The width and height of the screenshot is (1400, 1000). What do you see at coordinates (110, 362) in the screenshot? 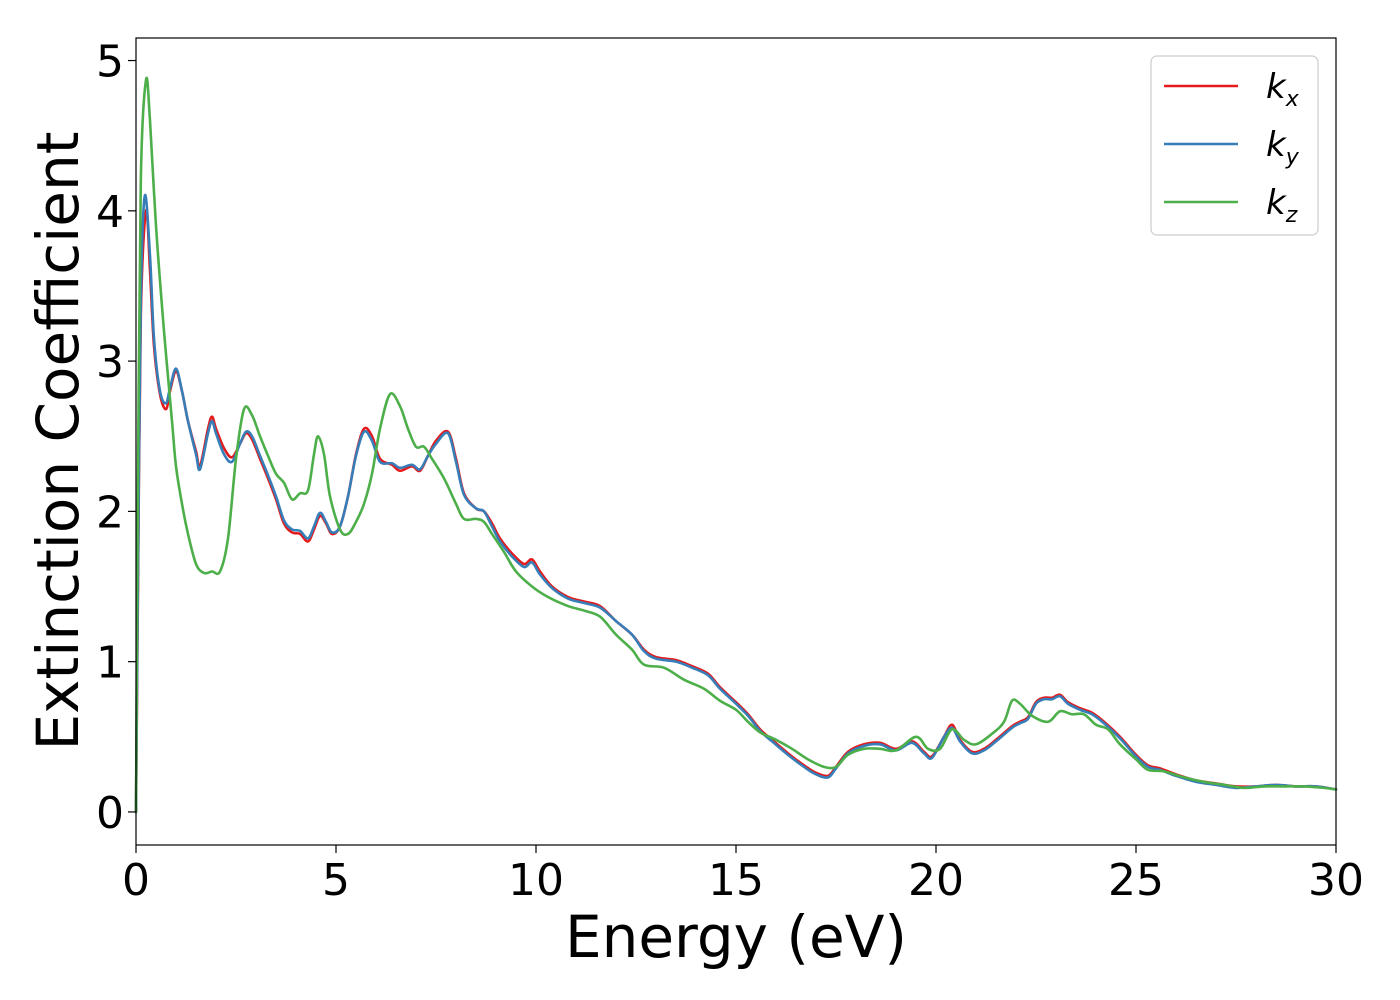
I see `y-tick-label: 3` at bounding box center [110, 362].